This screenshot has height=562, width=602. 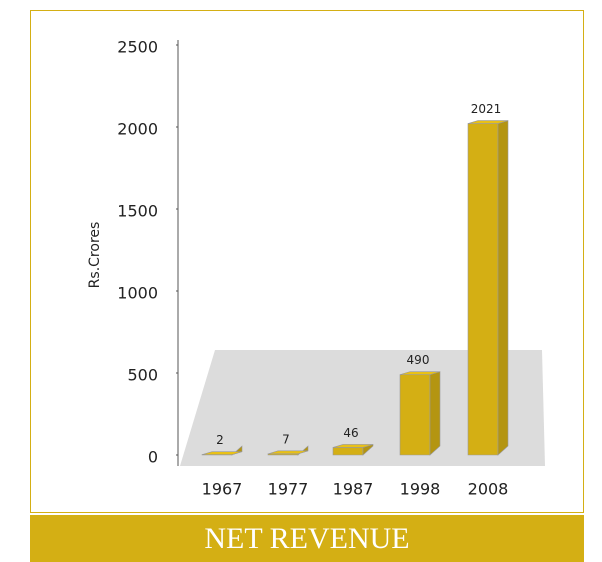 I want to click on x-tick-label: 1987, so click(x=353, y=489).